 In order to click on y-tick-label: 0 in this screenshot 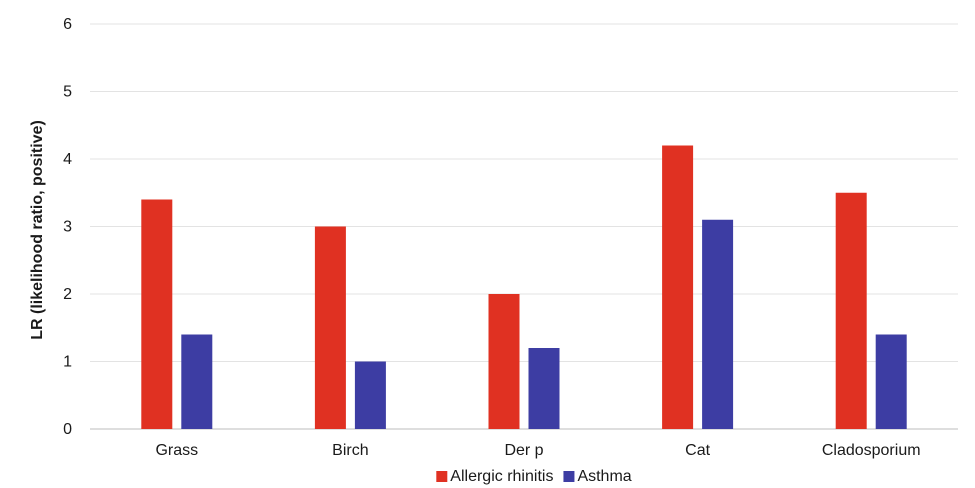, I will do `click(67, 429)`.